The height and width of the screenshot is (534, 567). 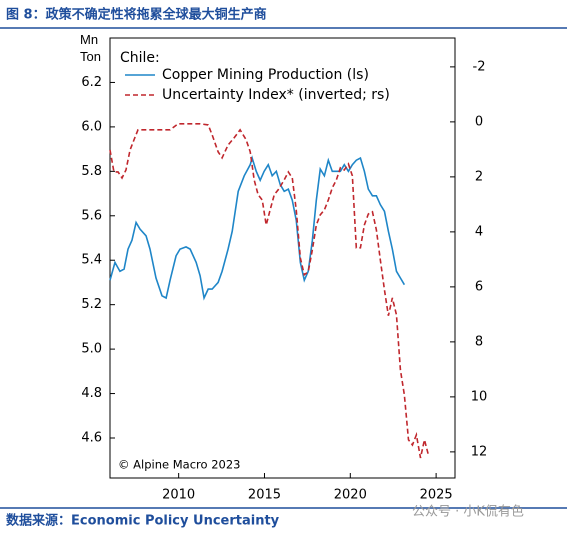 I want to click on y2-tick-label: 6, so click(x=479, y=286).